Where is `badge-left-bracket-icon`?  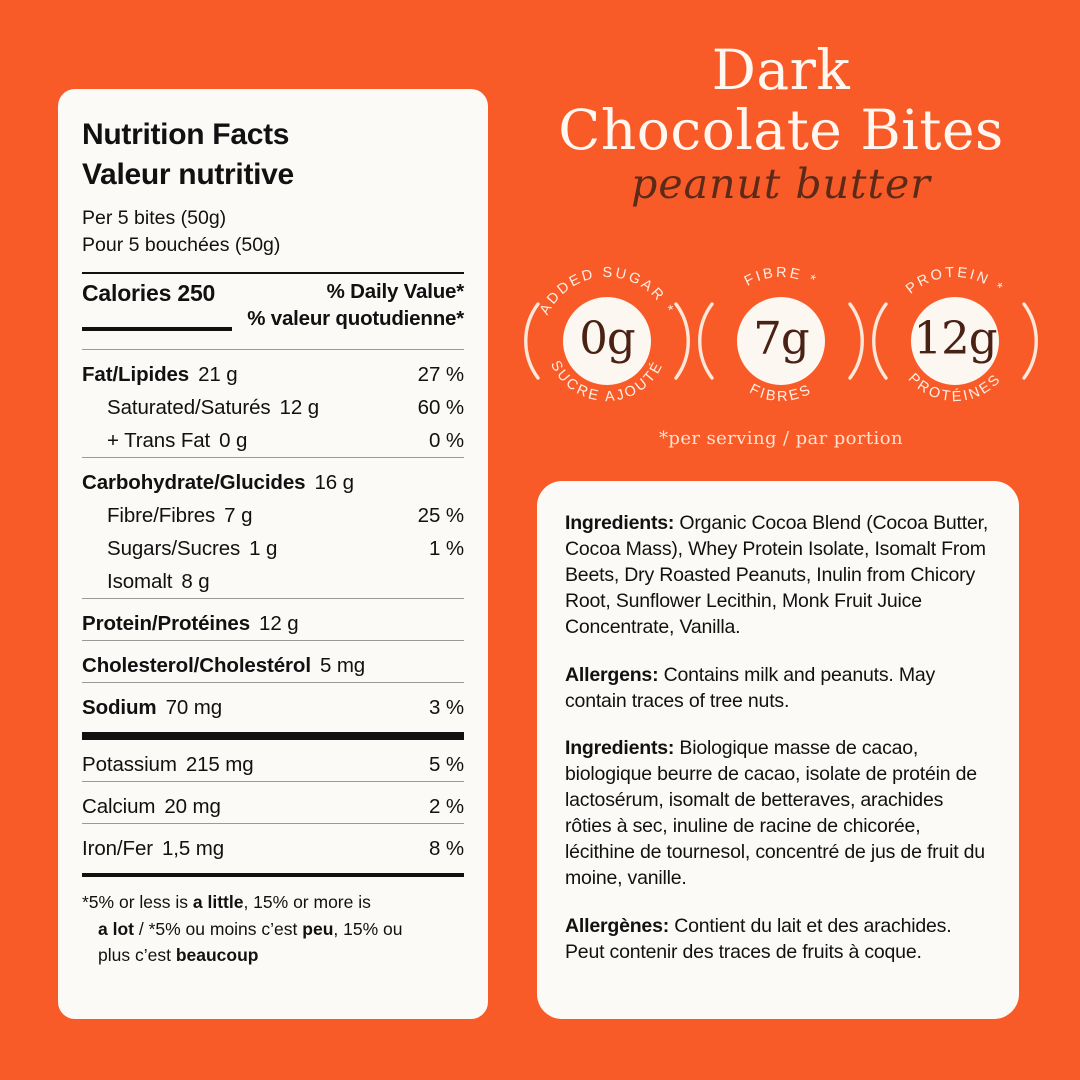
badge-left-bracket-icon is located at coordinates (532, 341).